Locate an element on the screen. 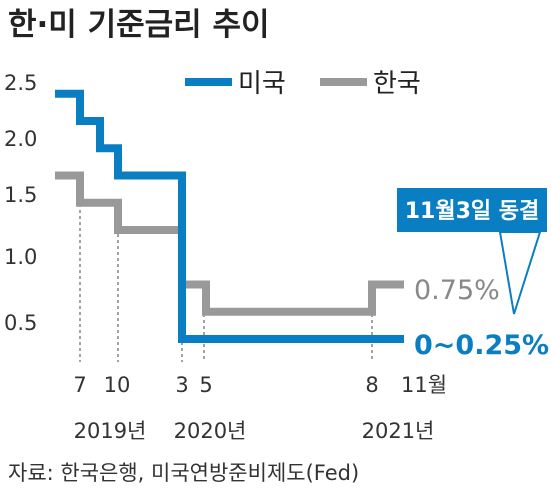 The height and width of the screenshot is (495, 552). y-tick-label: 2.0 is located at coordinates (20, 139).